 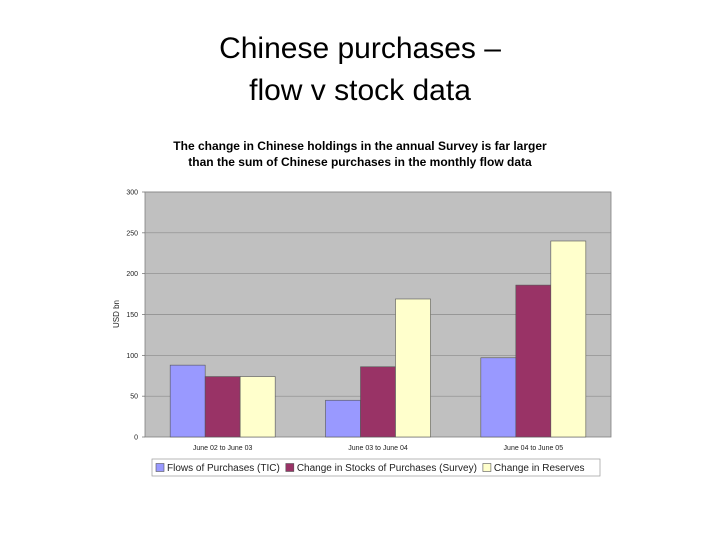 What do you see at coordinates (360, 90) in the screenshot?
I see `slide-title-line-2: flow v stock data` at bounding box center [360, 90].